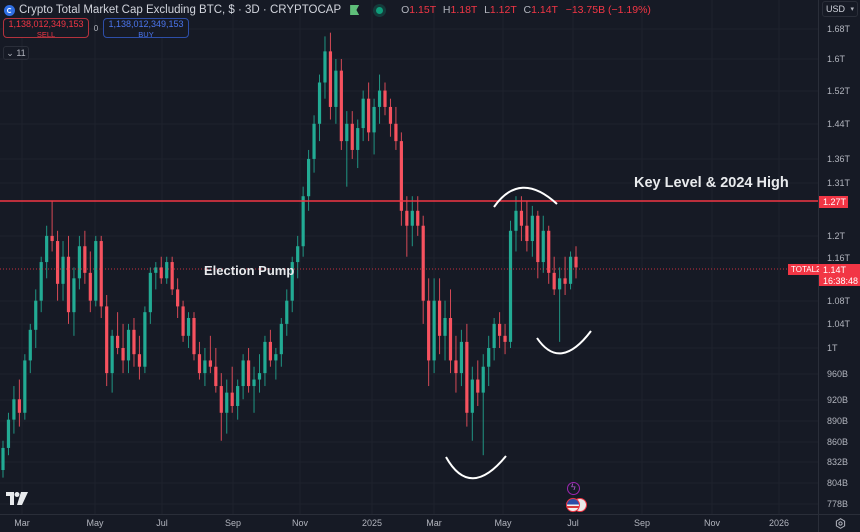  I want to click on time-tick: 2026, so click(779, 523).